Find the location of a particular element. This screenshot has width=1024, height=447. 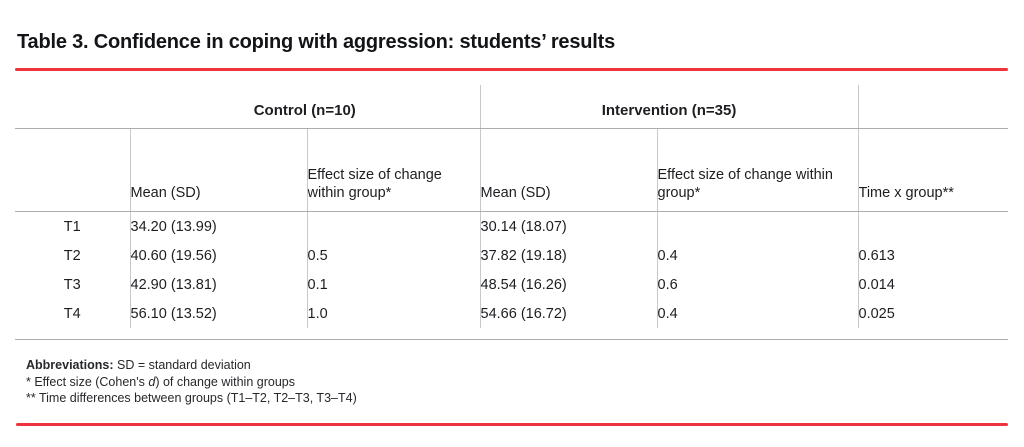

table-row-t1: T1 34.20 (13.99) 30.14 (18.07) is located at coordinates (511, 226).